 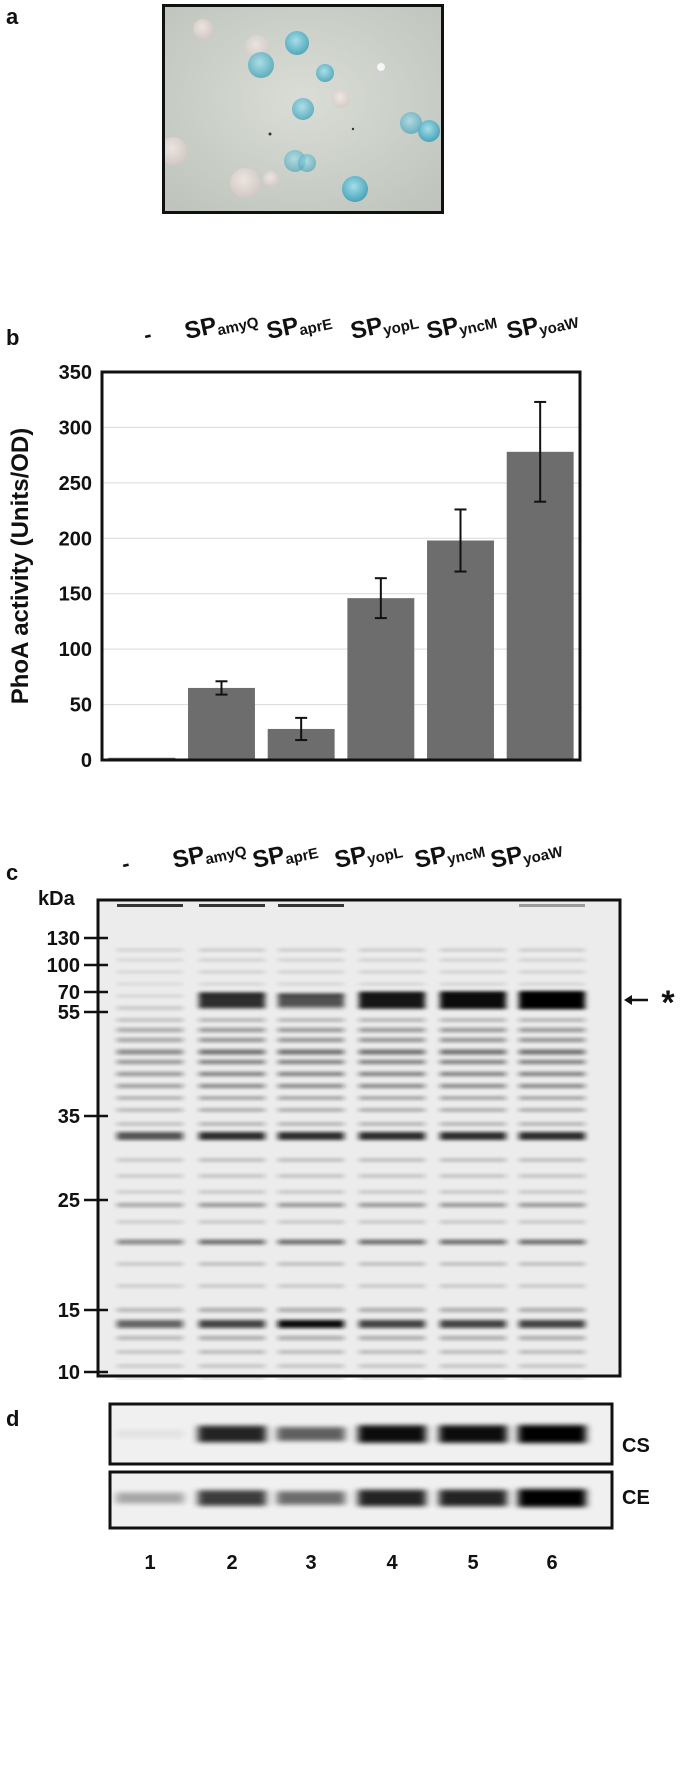 I want to click on y-tick-label: 150, so click(x=75, y=595).